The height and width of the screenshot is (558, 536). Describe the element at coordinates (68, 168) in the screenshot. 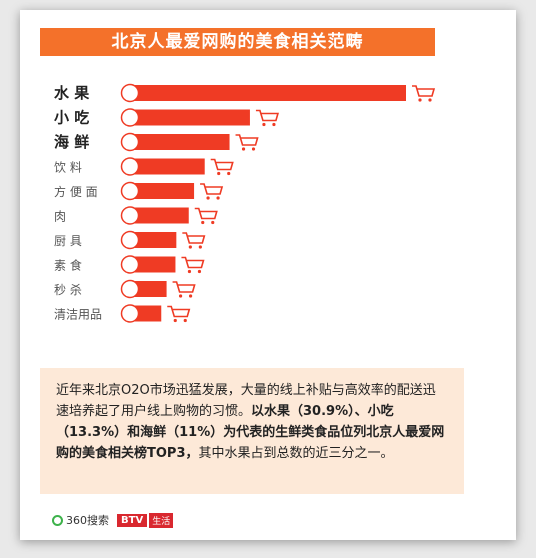

I see `category-label: 饮 料` at that location.